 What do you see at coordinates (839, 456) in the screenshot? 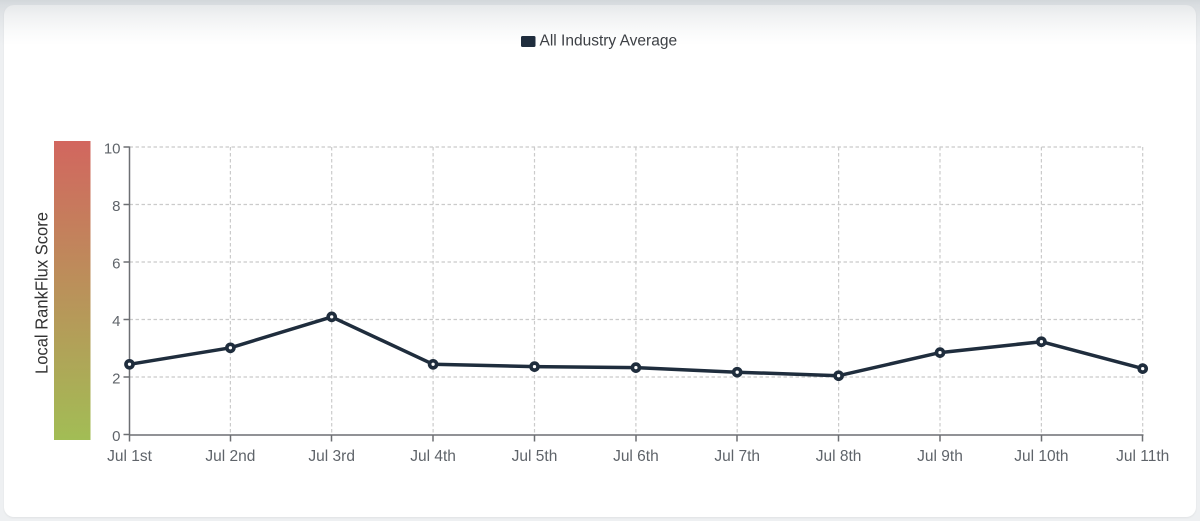
I see `svg-text: Jul 8th` at bounding box center [839, 456].